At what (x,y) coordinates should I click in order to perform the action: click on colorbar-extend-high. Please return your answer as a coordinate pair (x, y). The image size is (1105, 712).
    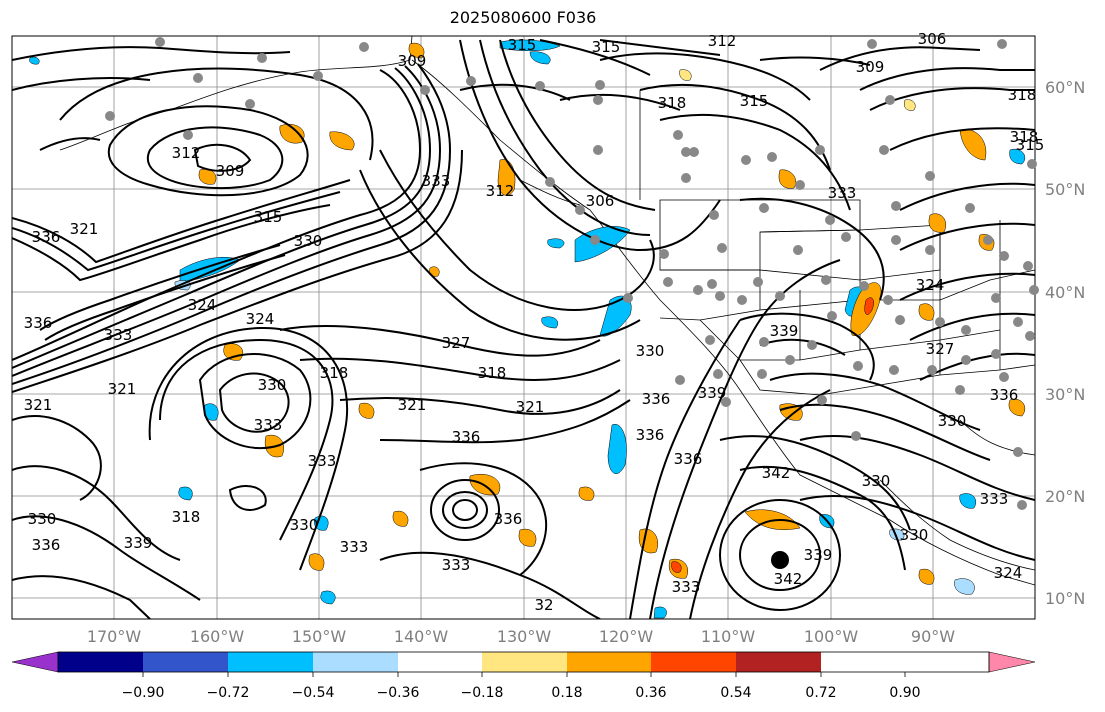
    Looking at the image, I should click on (1012, 662).